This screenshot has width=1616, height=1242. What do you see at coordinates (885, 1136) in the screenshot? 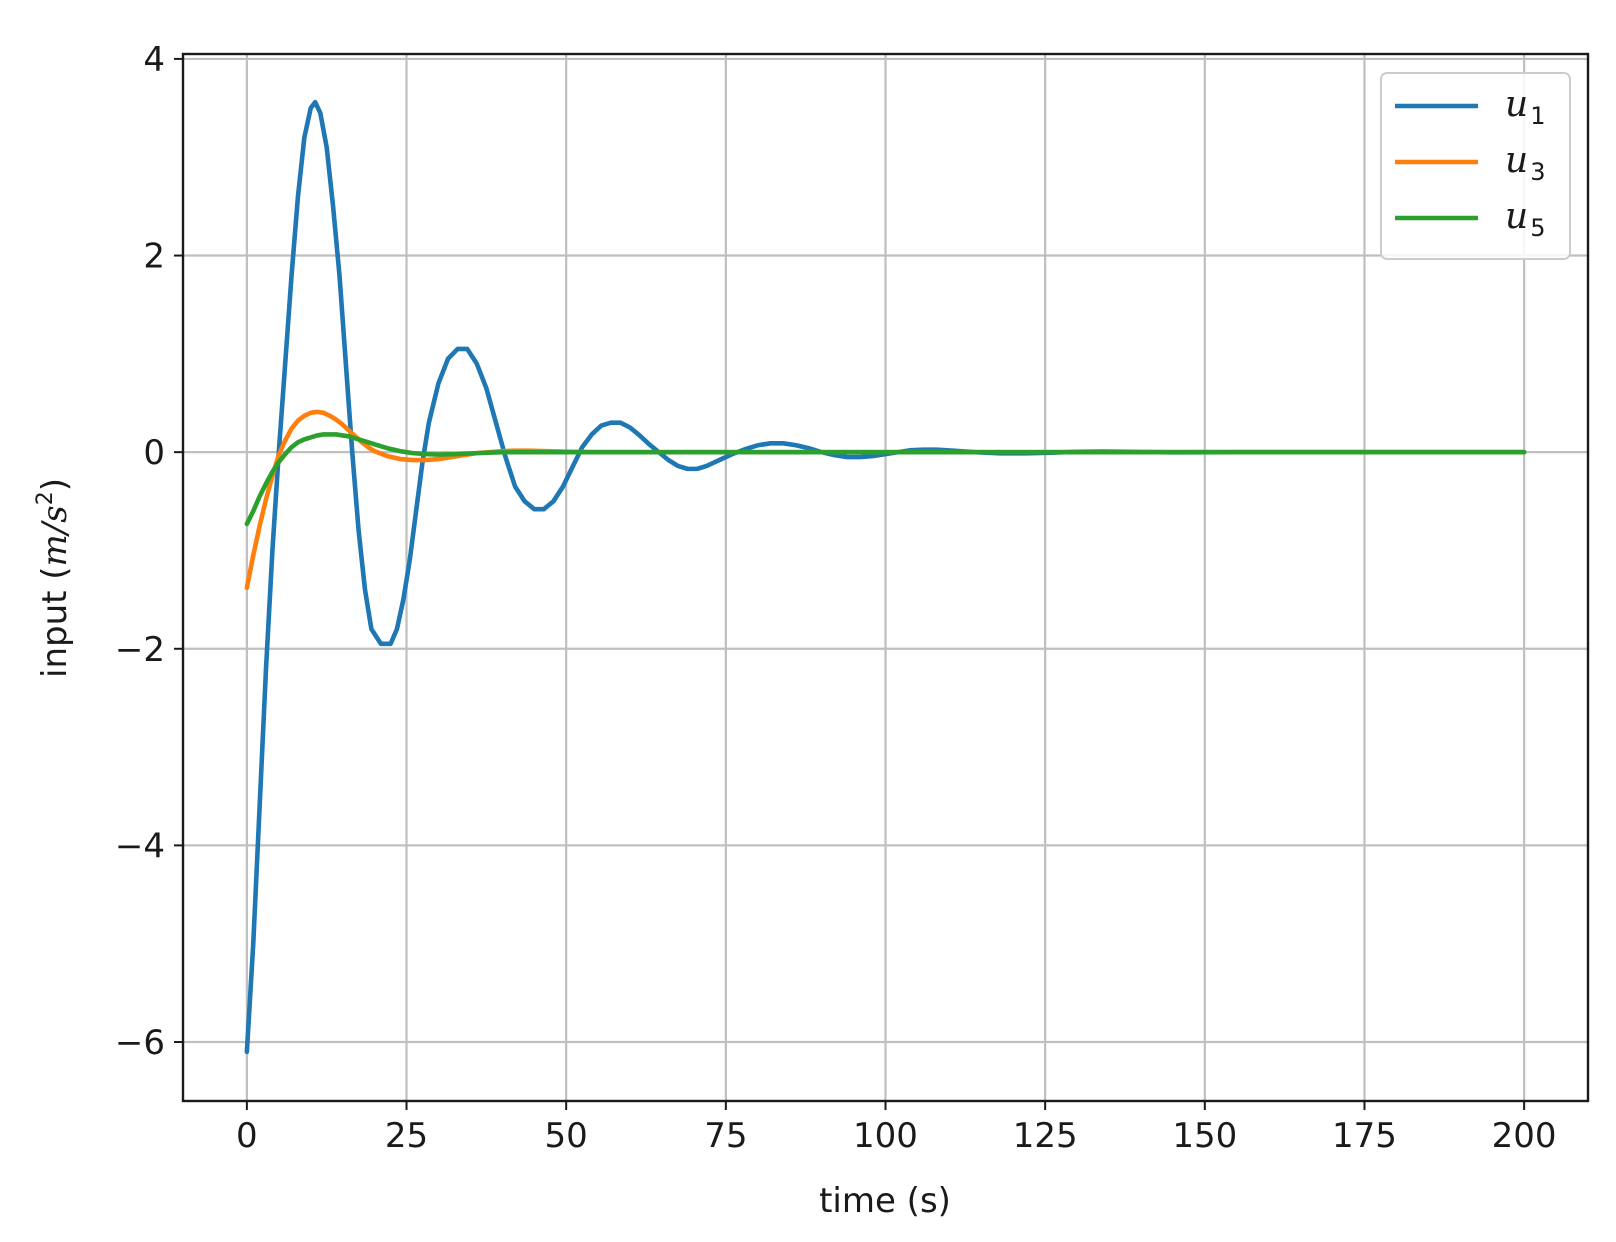
I see `x-tick-label: 100` at bounding box center [885, 1136].